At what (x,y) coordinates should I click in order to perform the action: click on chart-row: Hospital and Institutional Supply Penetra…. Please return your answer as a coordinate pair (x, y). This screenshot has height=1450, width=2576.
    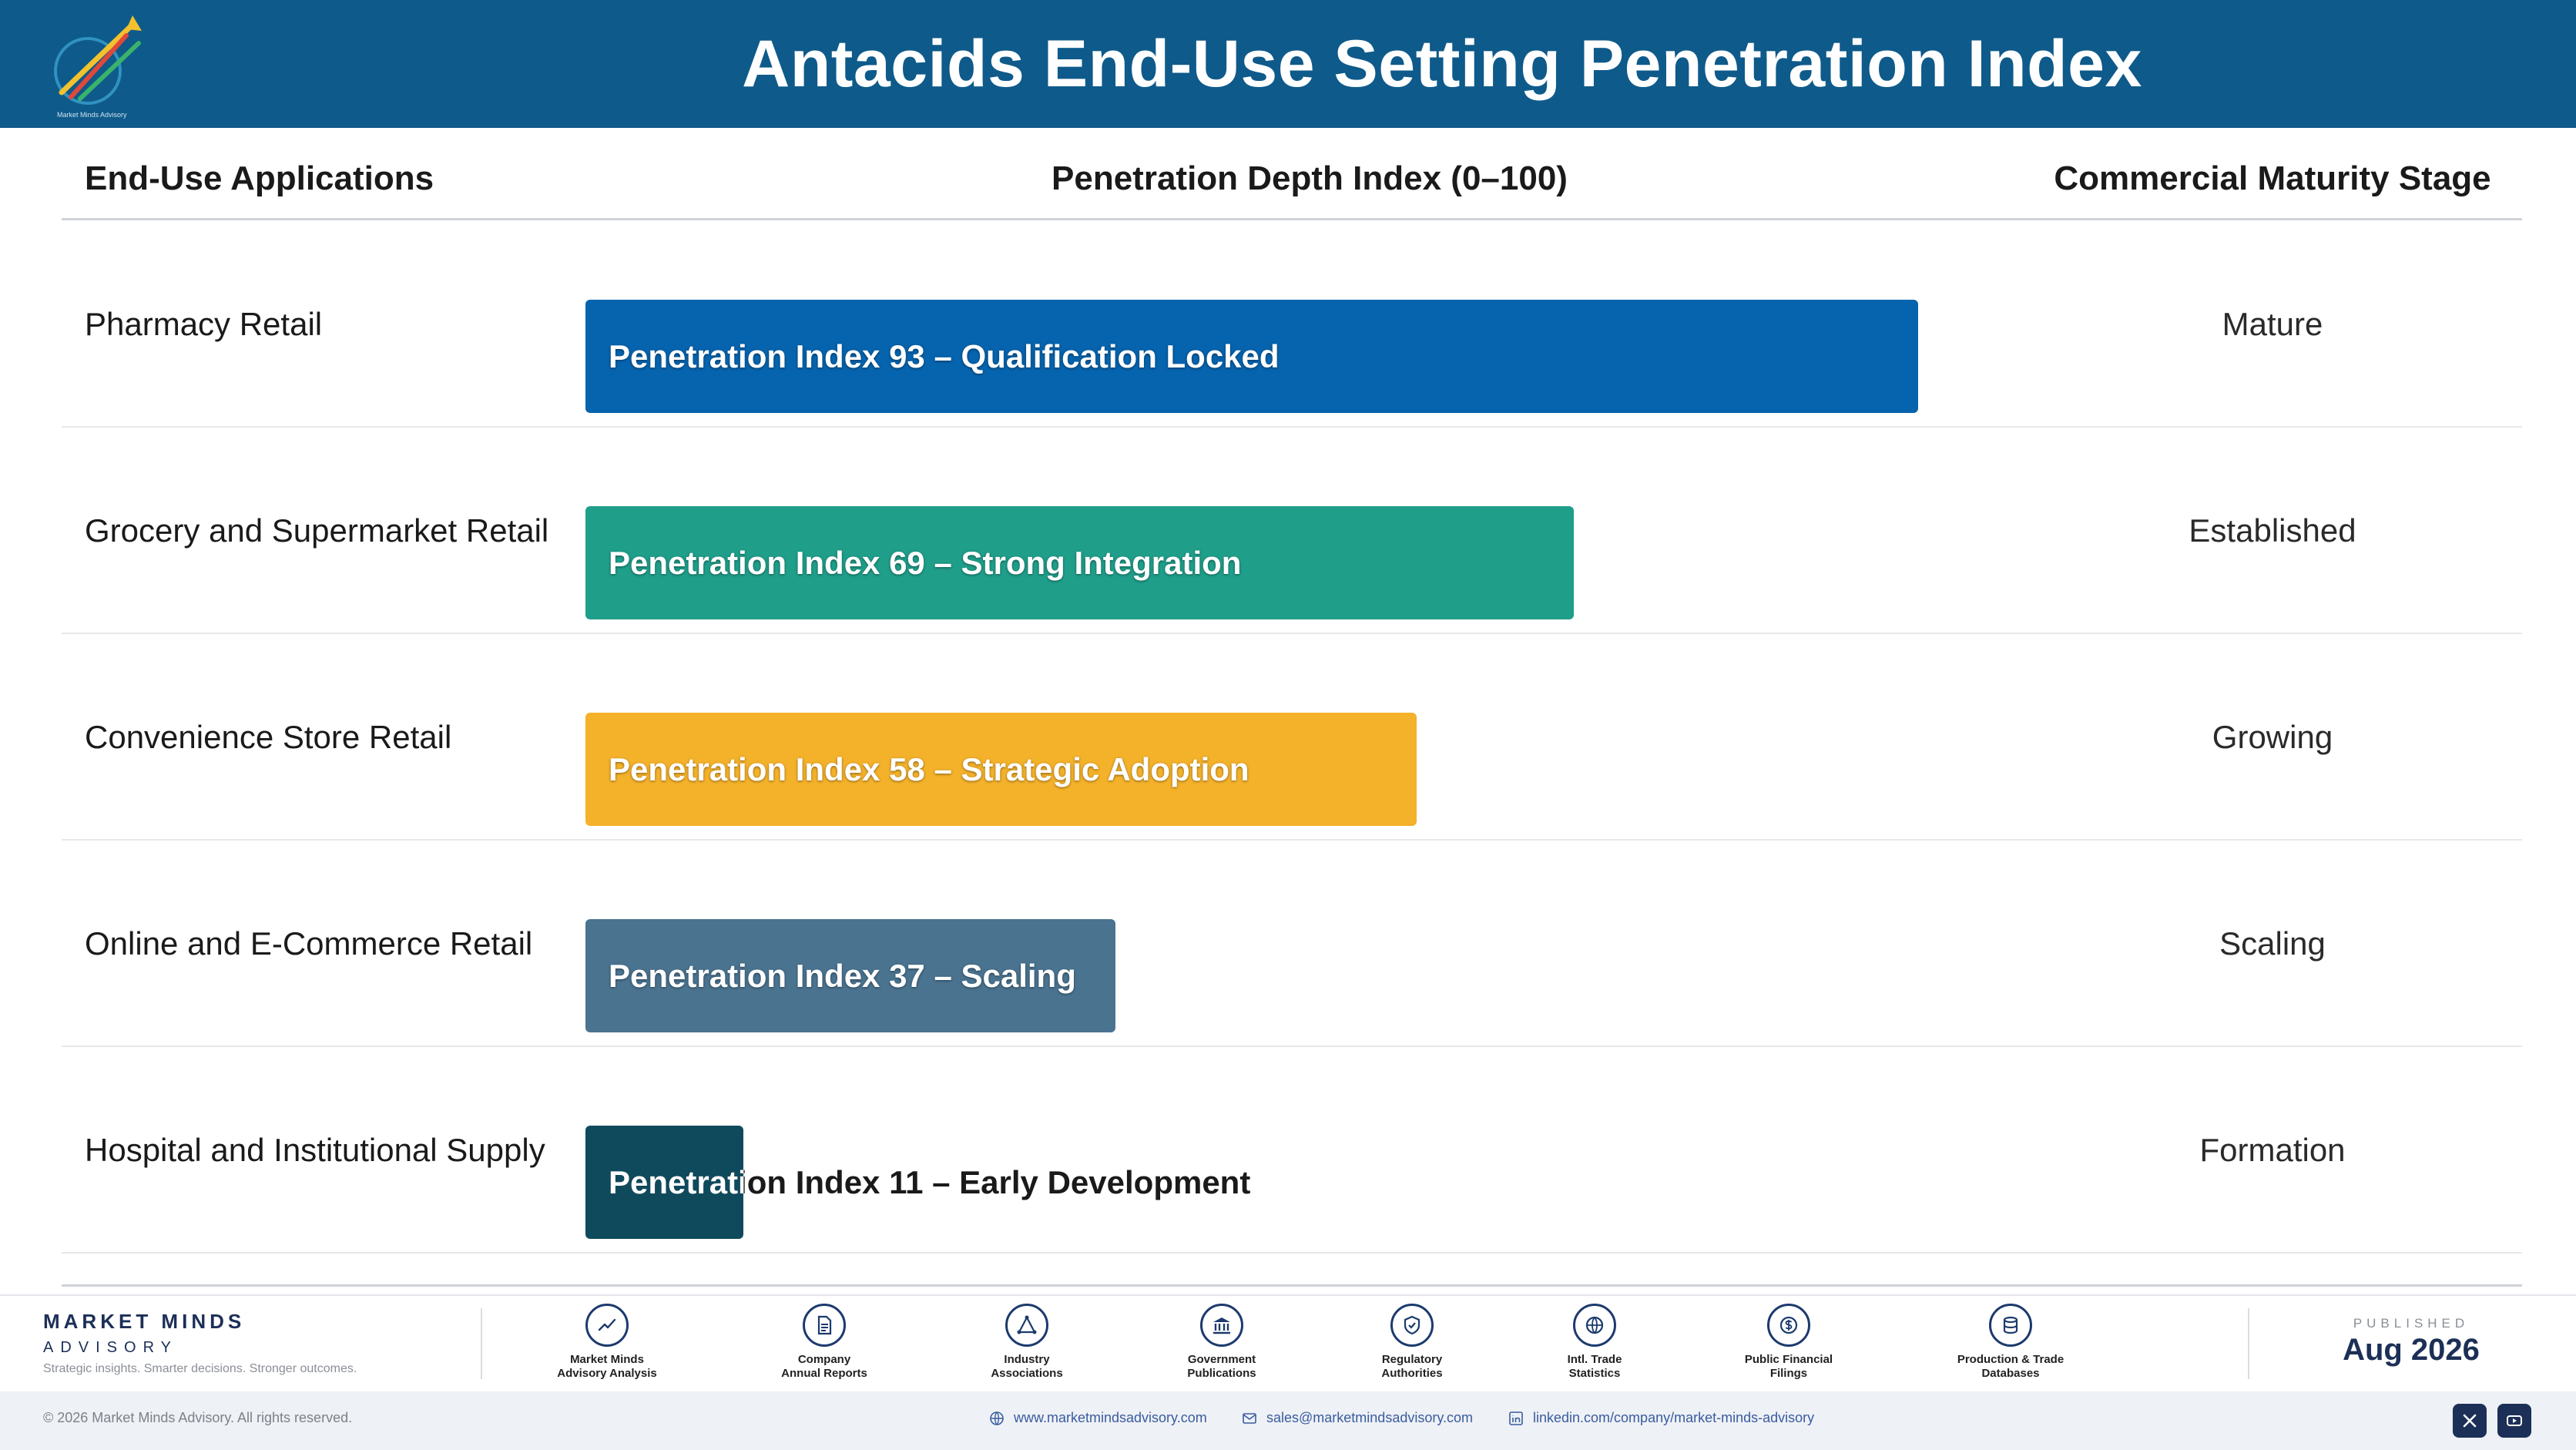
    Looking at the image, I should click on (1292, 1150).